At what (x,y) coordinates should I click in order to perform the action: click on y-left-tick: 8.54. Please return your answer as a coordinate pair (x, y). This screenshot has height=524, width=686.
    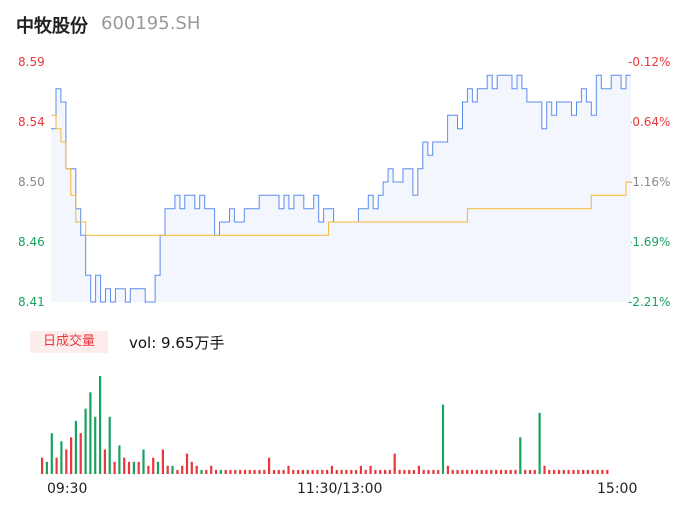
    Looking at the image, I should click on (31, 122).